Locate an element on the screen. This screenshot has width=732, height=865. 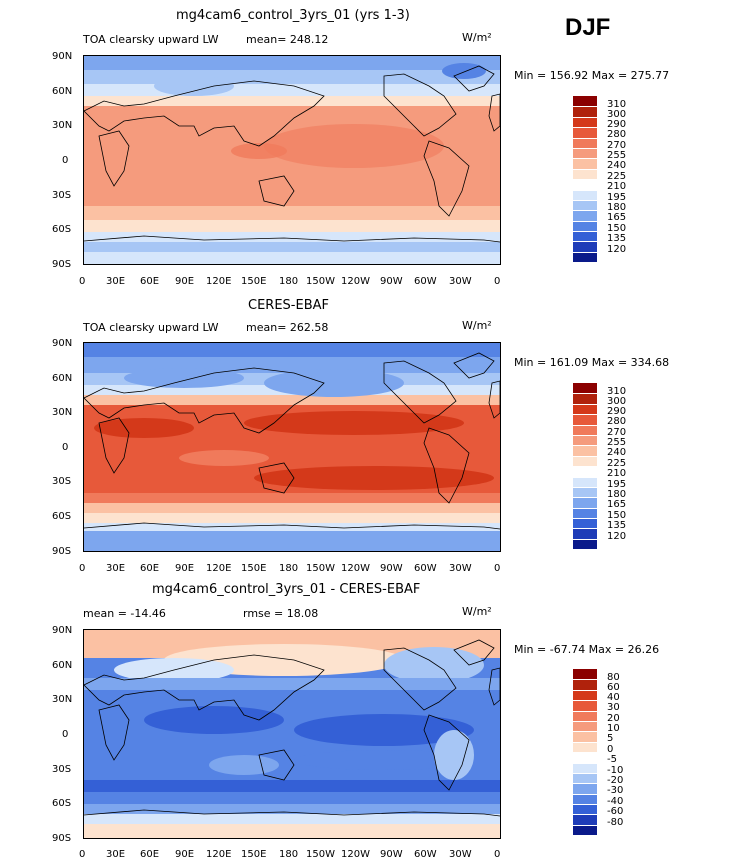
panel3-lat-label: 0 is located at coordinates (65, 734).